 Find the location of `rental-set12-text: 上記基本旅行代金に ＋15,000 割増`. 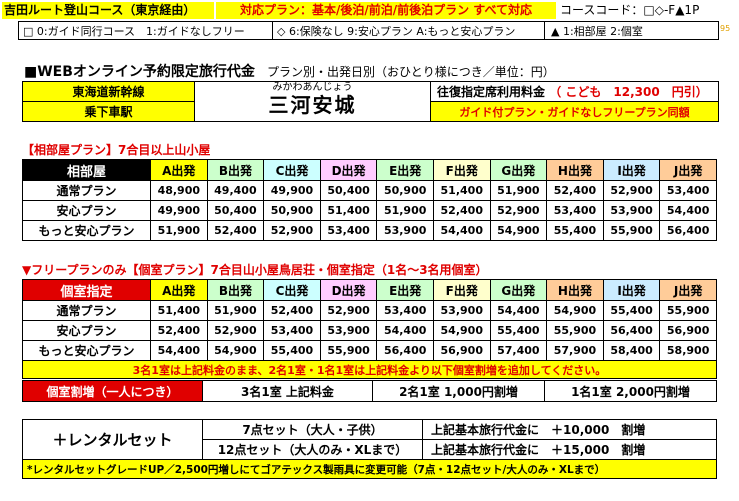

rental-set12-text: 上記基本旅行代金に ＋15,000 割増 is located at coordinates (569, 449).